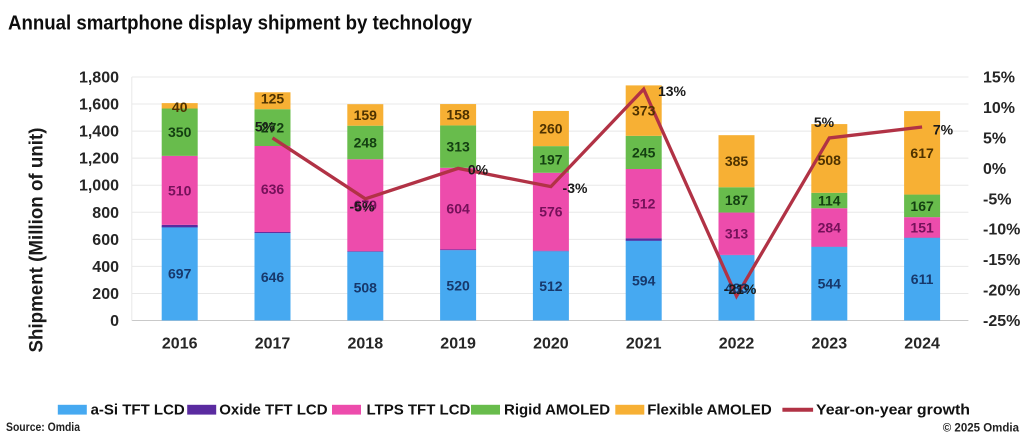  I want to click on svg-text: Source: Omdia, so click(43, 428).